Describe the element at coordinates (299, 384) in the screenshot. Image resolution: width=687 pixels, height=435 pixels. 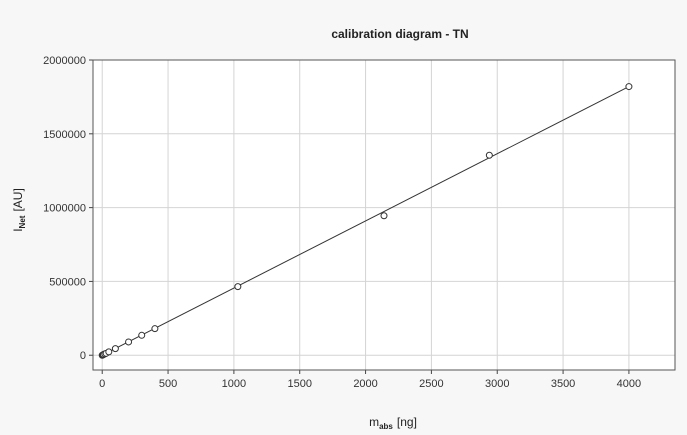
I see `x-tick-label: 1500` at that location.